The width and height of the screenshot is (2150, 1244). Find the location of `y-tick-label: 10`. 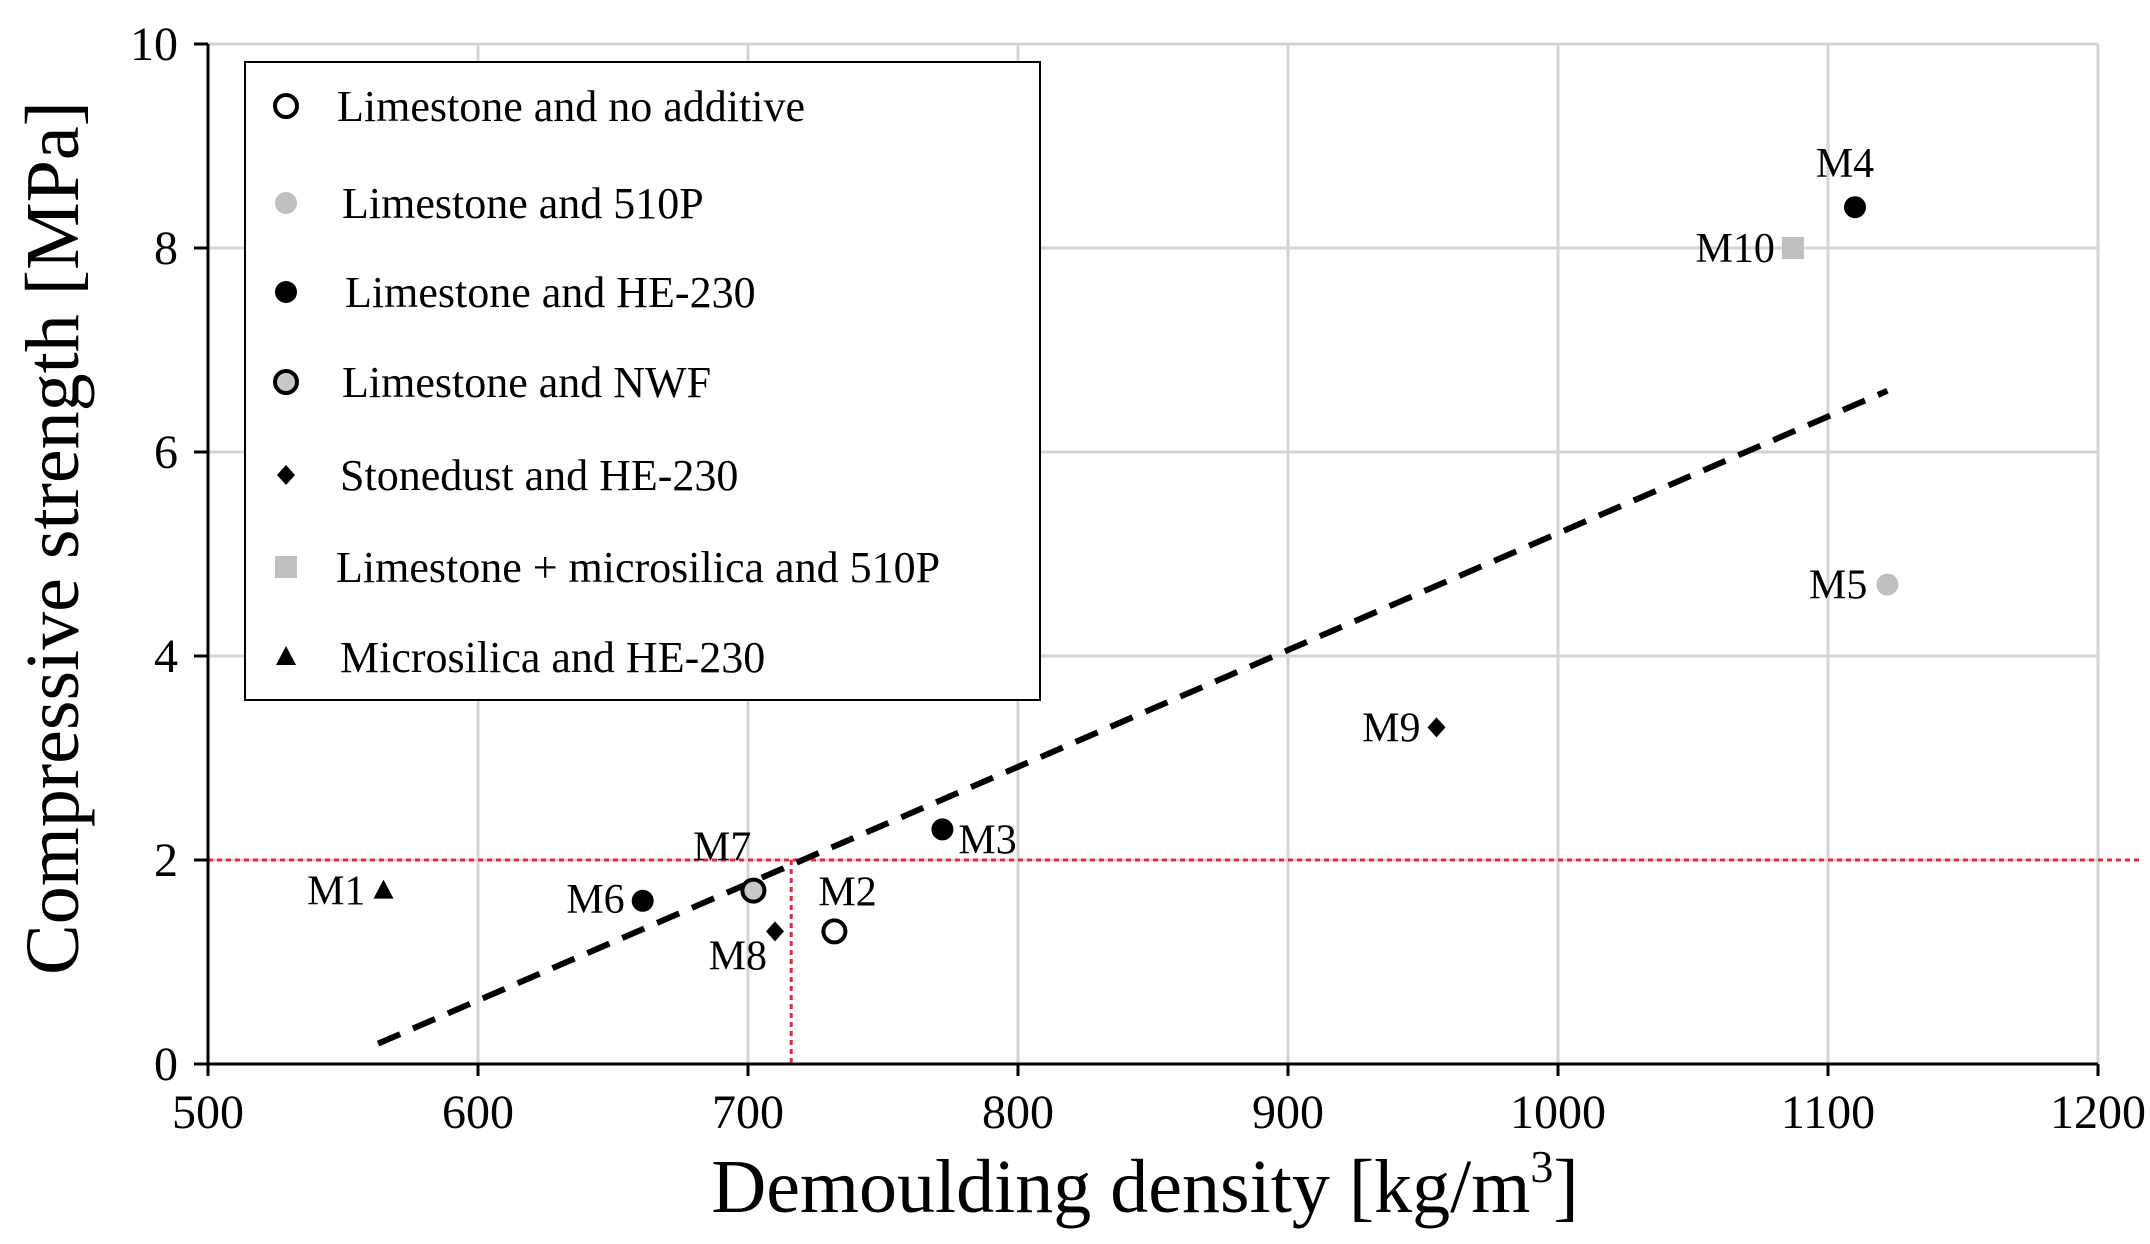

y-tick-label: 10 is located at coordinates (154, 44).